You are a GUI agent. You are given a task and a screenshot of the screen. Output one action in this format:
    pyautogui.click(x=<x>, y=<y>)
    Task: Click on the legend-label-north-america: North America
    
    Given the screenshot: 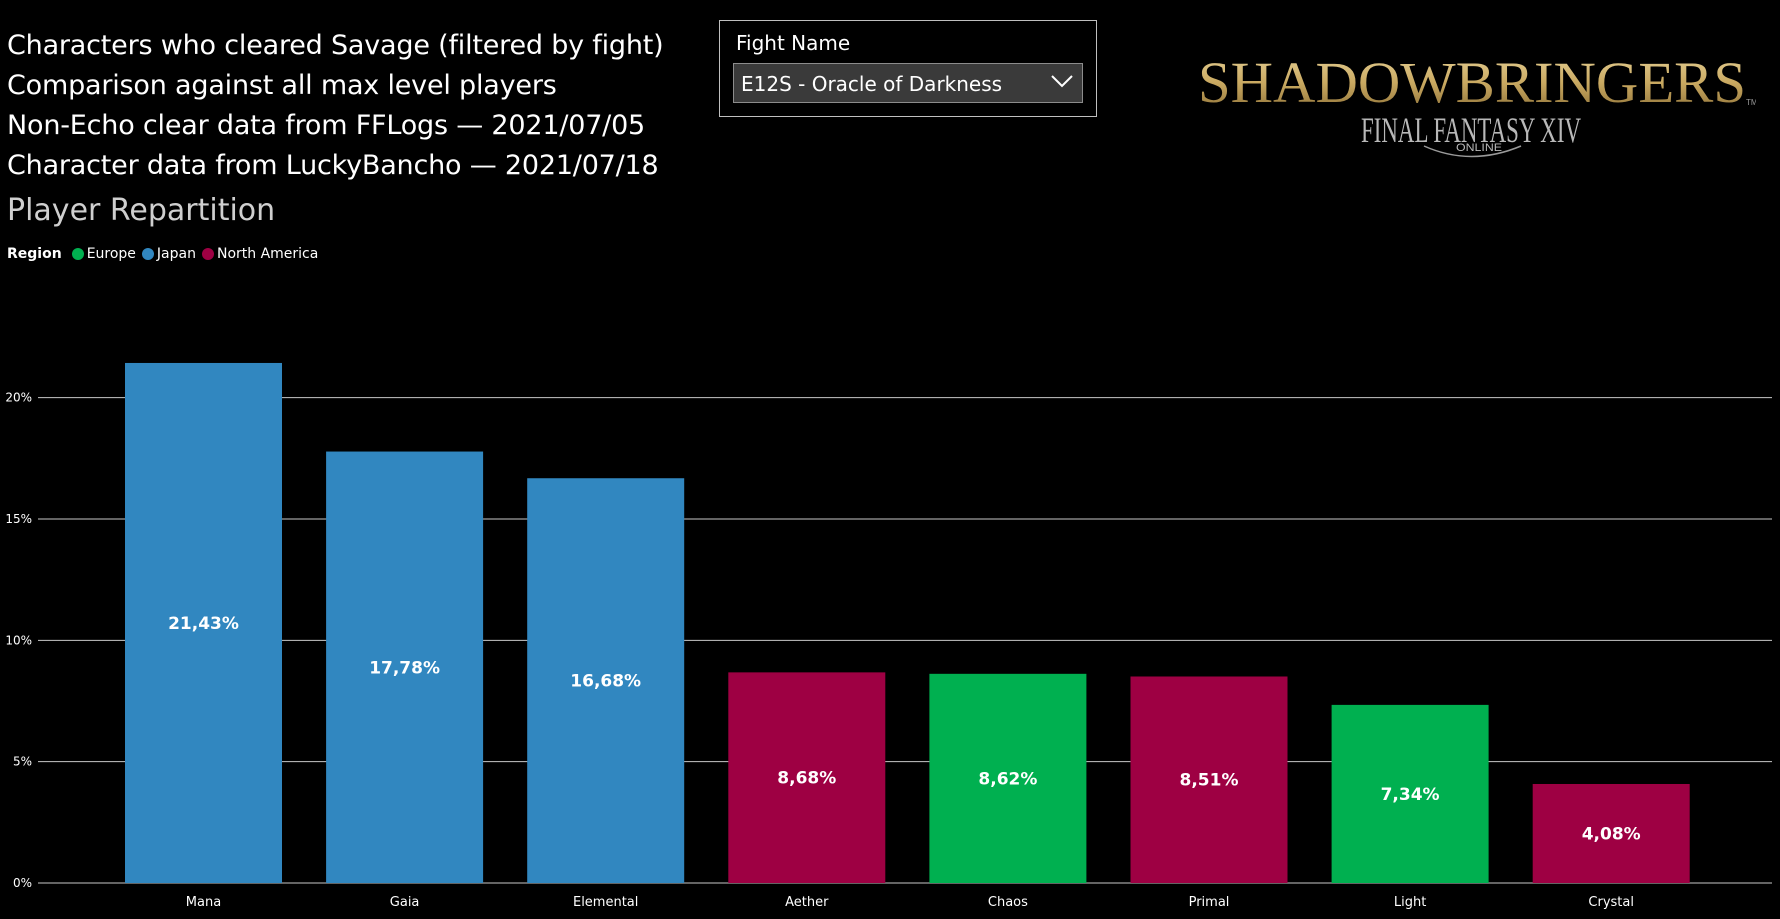 What is the action you would take?
    pyautogui.click(x=267, y=254)
    